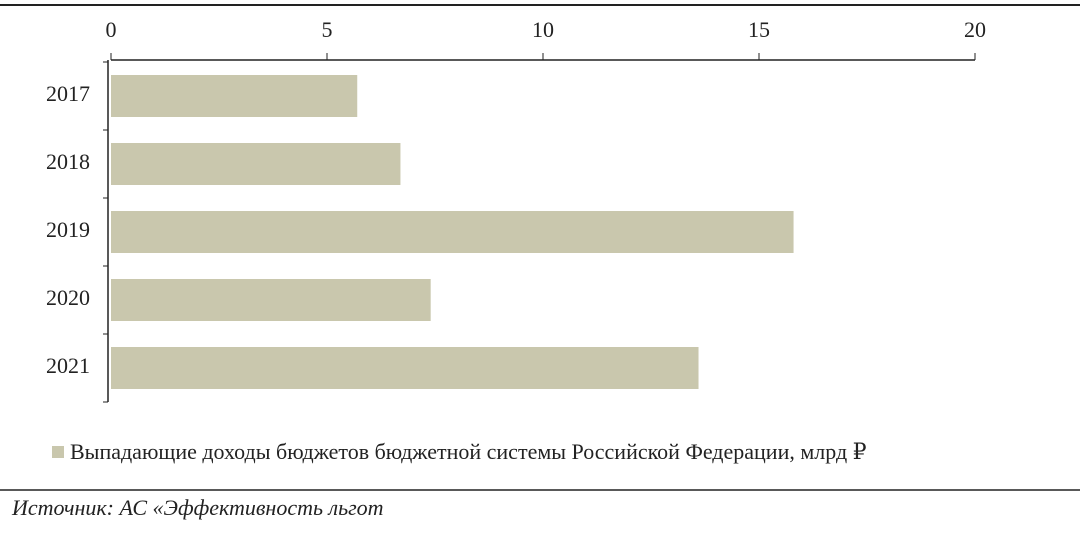 The height and width of the screenshot is (548, 1092). What do you see at coordinates (68, 297) in the screenshot?
I see `y-tick-label: 2020` at bounding box center [68, 297].